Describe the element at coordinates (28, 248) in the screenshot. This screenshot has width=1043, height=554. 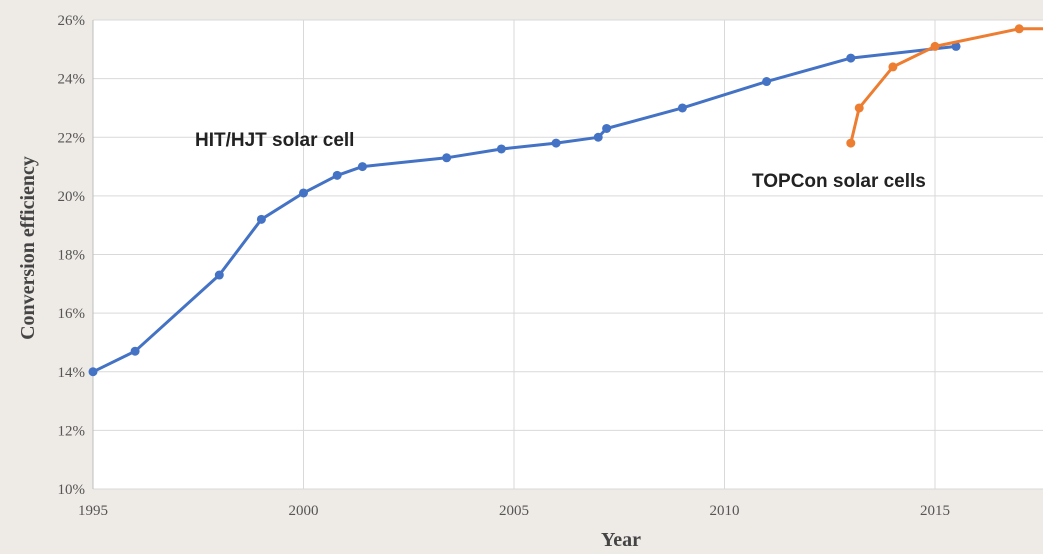
I see `y-axis-title: Conversion efficiency` at that location.